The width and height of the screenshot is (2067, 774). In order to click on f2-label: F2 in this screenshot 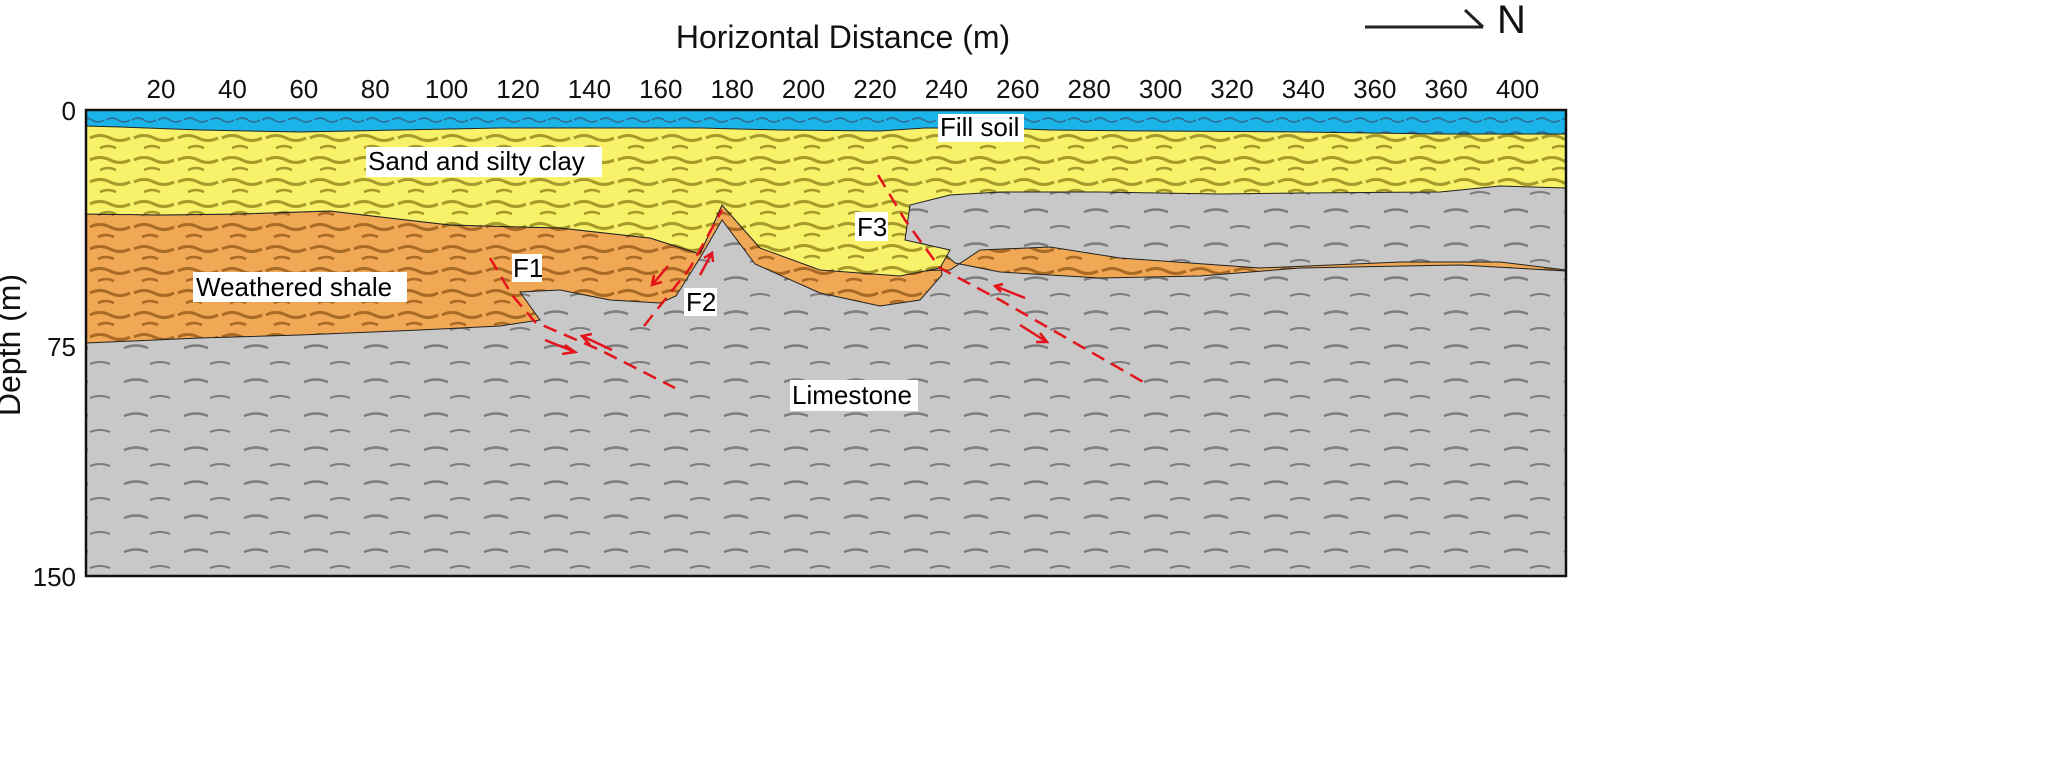, I will do `click(701, 302)`.